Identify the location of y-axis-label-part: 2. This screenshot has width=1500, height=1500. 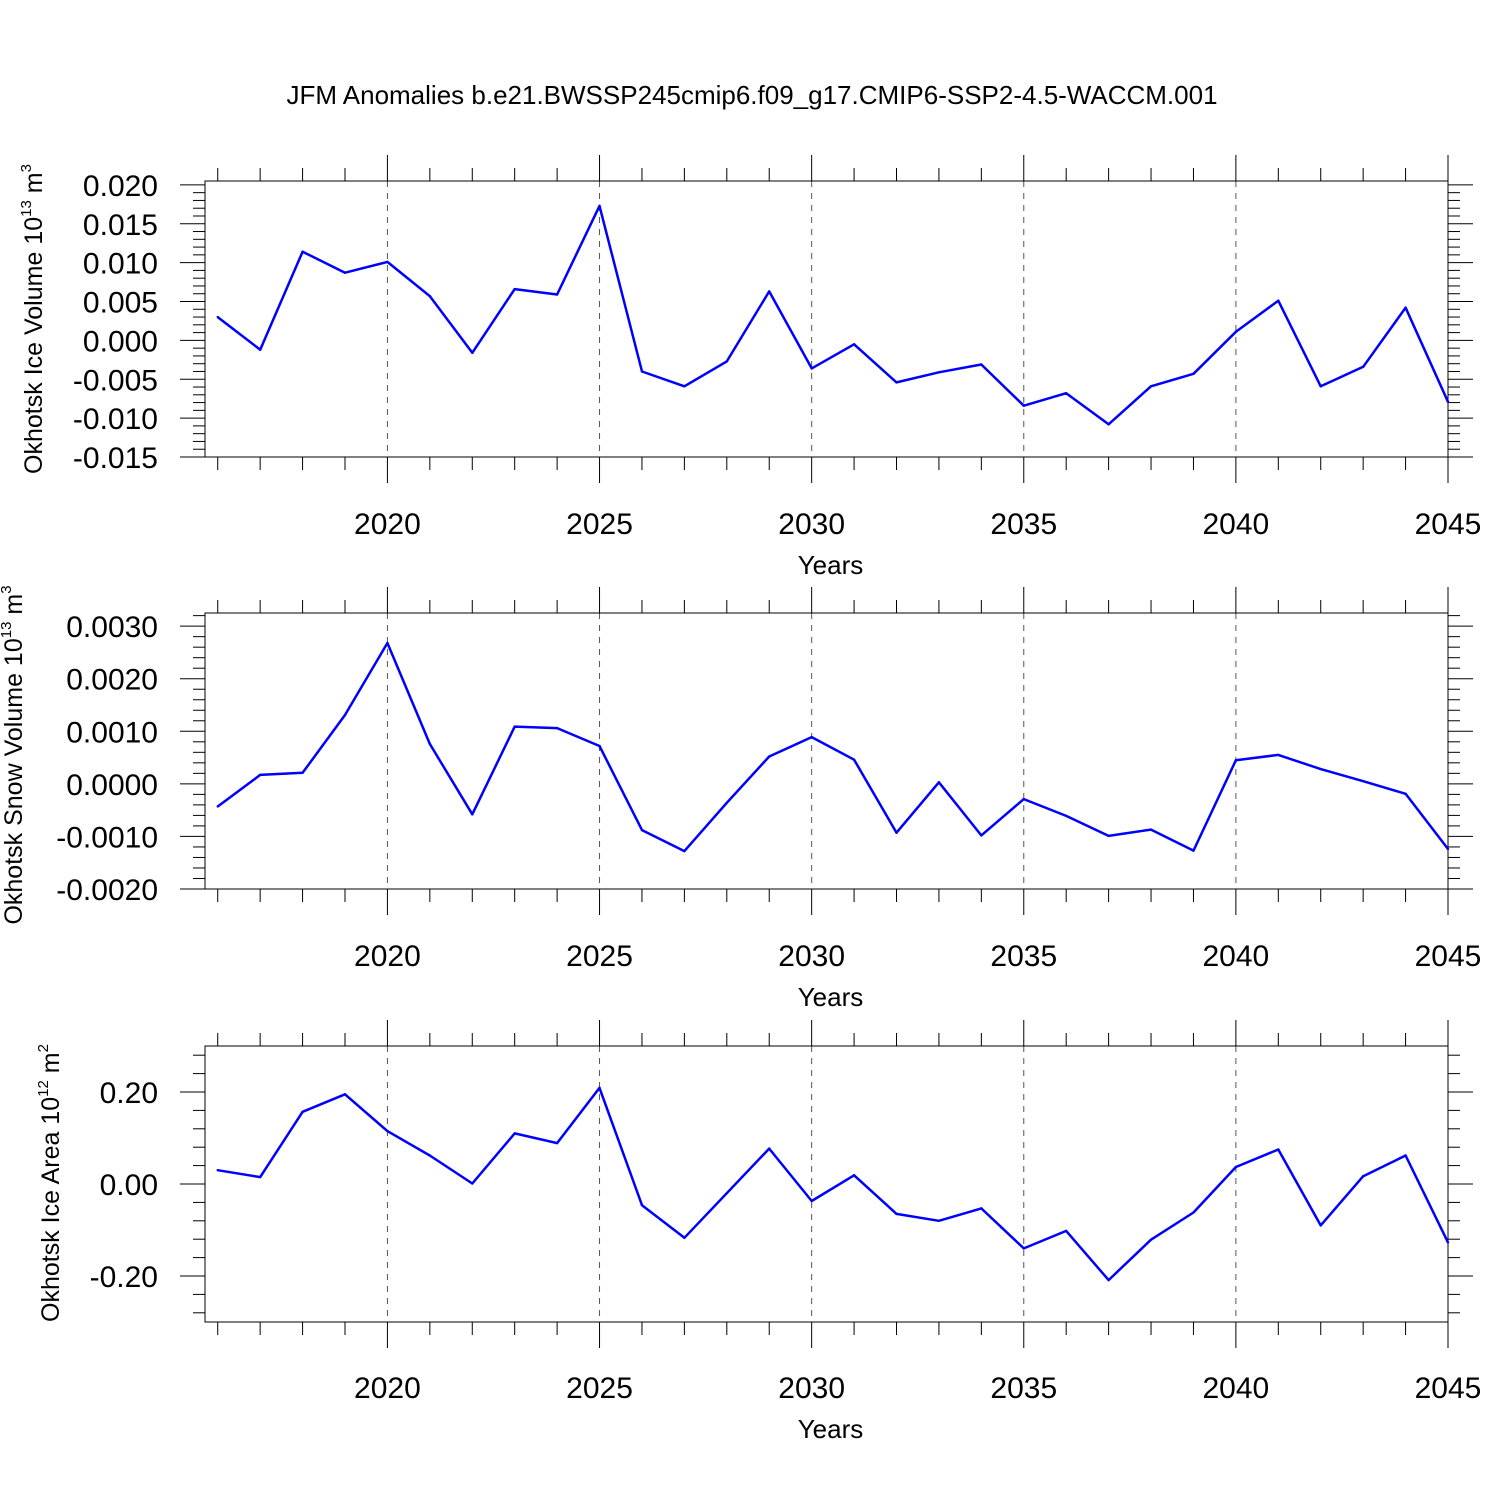
(43, 1048).